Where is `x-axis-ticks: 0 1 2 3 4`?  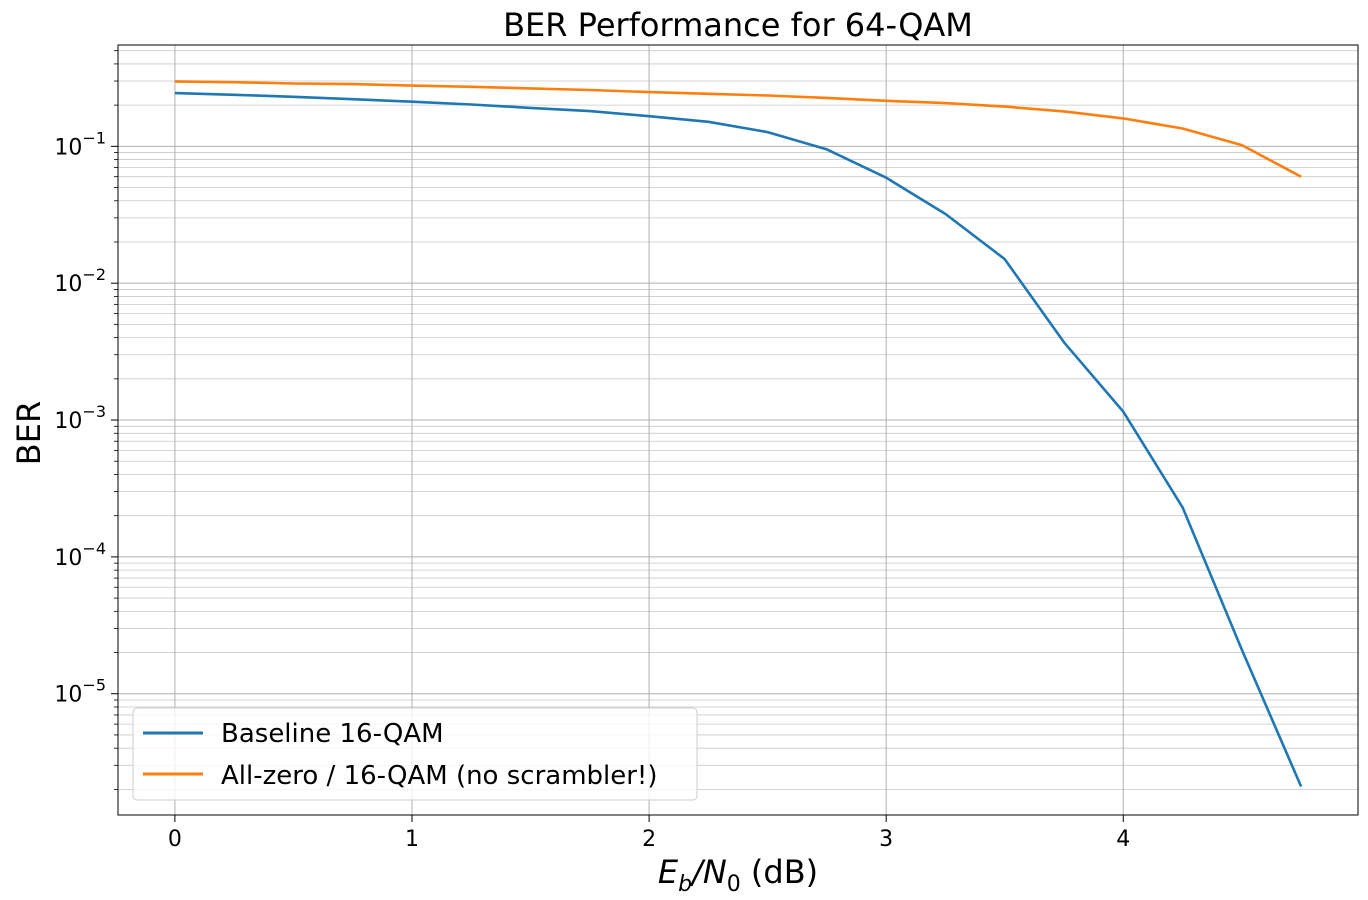 x-axis-ticks: 0 1 2 3 4 is located at coordinates (649, 833).